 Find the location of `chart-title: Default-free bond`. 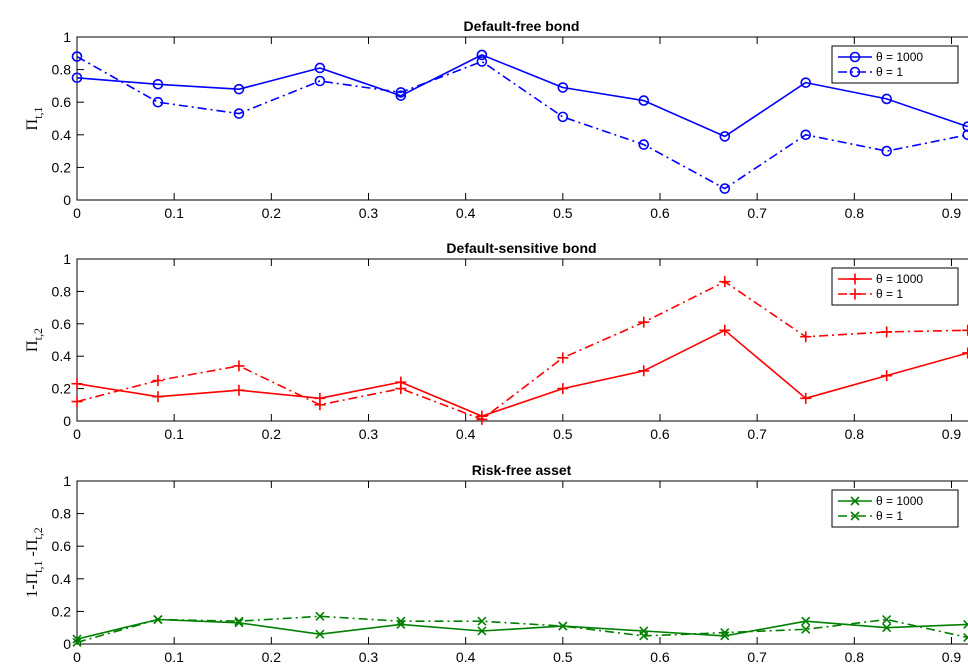

chart-title: Default-free bond is located at coordinates (522, 26).